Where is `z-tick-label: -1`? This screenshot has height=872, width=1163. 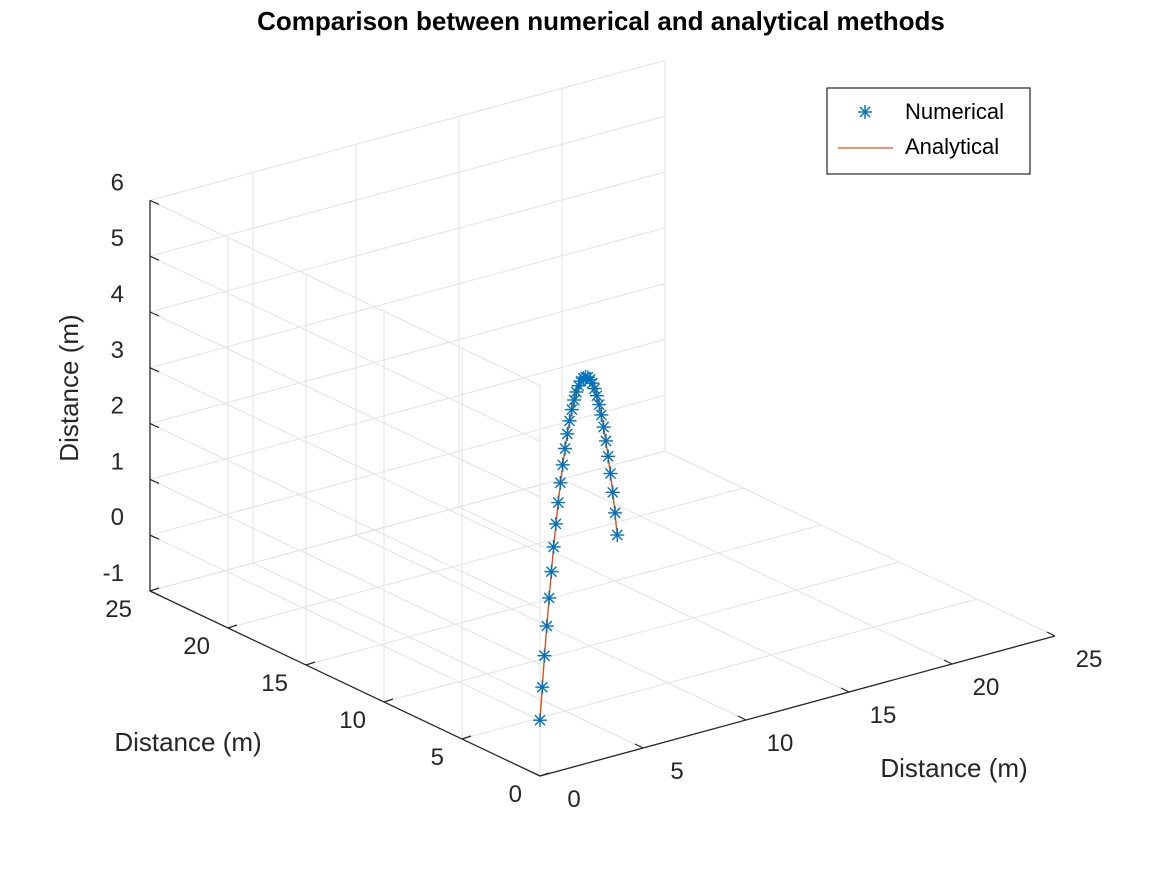
z-tick-label: -1 is located at coordinates (113, 573).